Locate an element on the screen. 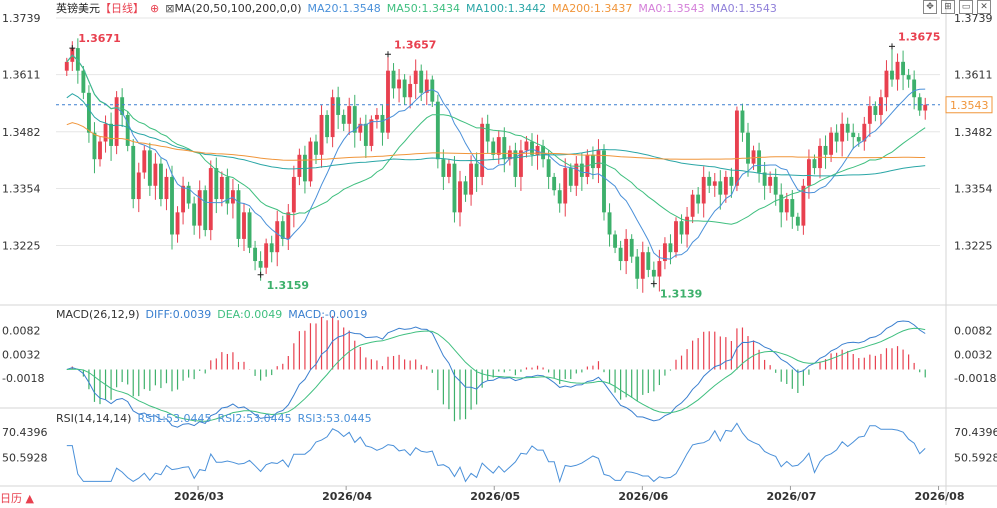 Image resolution: width=997 pixels, height=508 pixels. rsi-y-tick-left: 70.4396 is located at coordinates (25, 432).